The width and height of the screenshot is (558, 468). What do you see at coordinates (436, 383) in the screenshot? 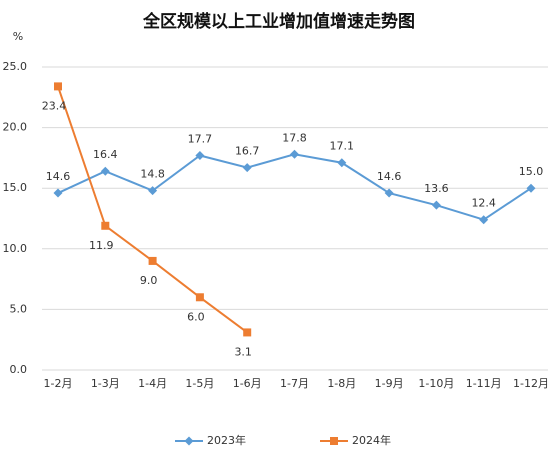
I see `x-tick-label: 1-10月` at bounding box center [436, 383].